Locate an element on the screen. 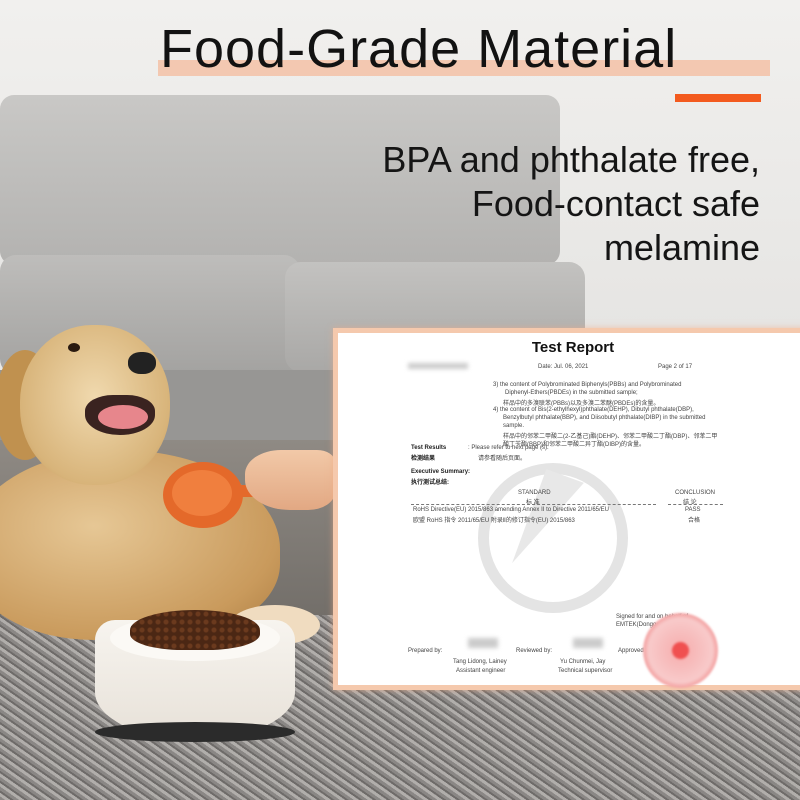 The width and height of the screenshot is (800, 800). accent-bar is located at coordinates (718, 98).